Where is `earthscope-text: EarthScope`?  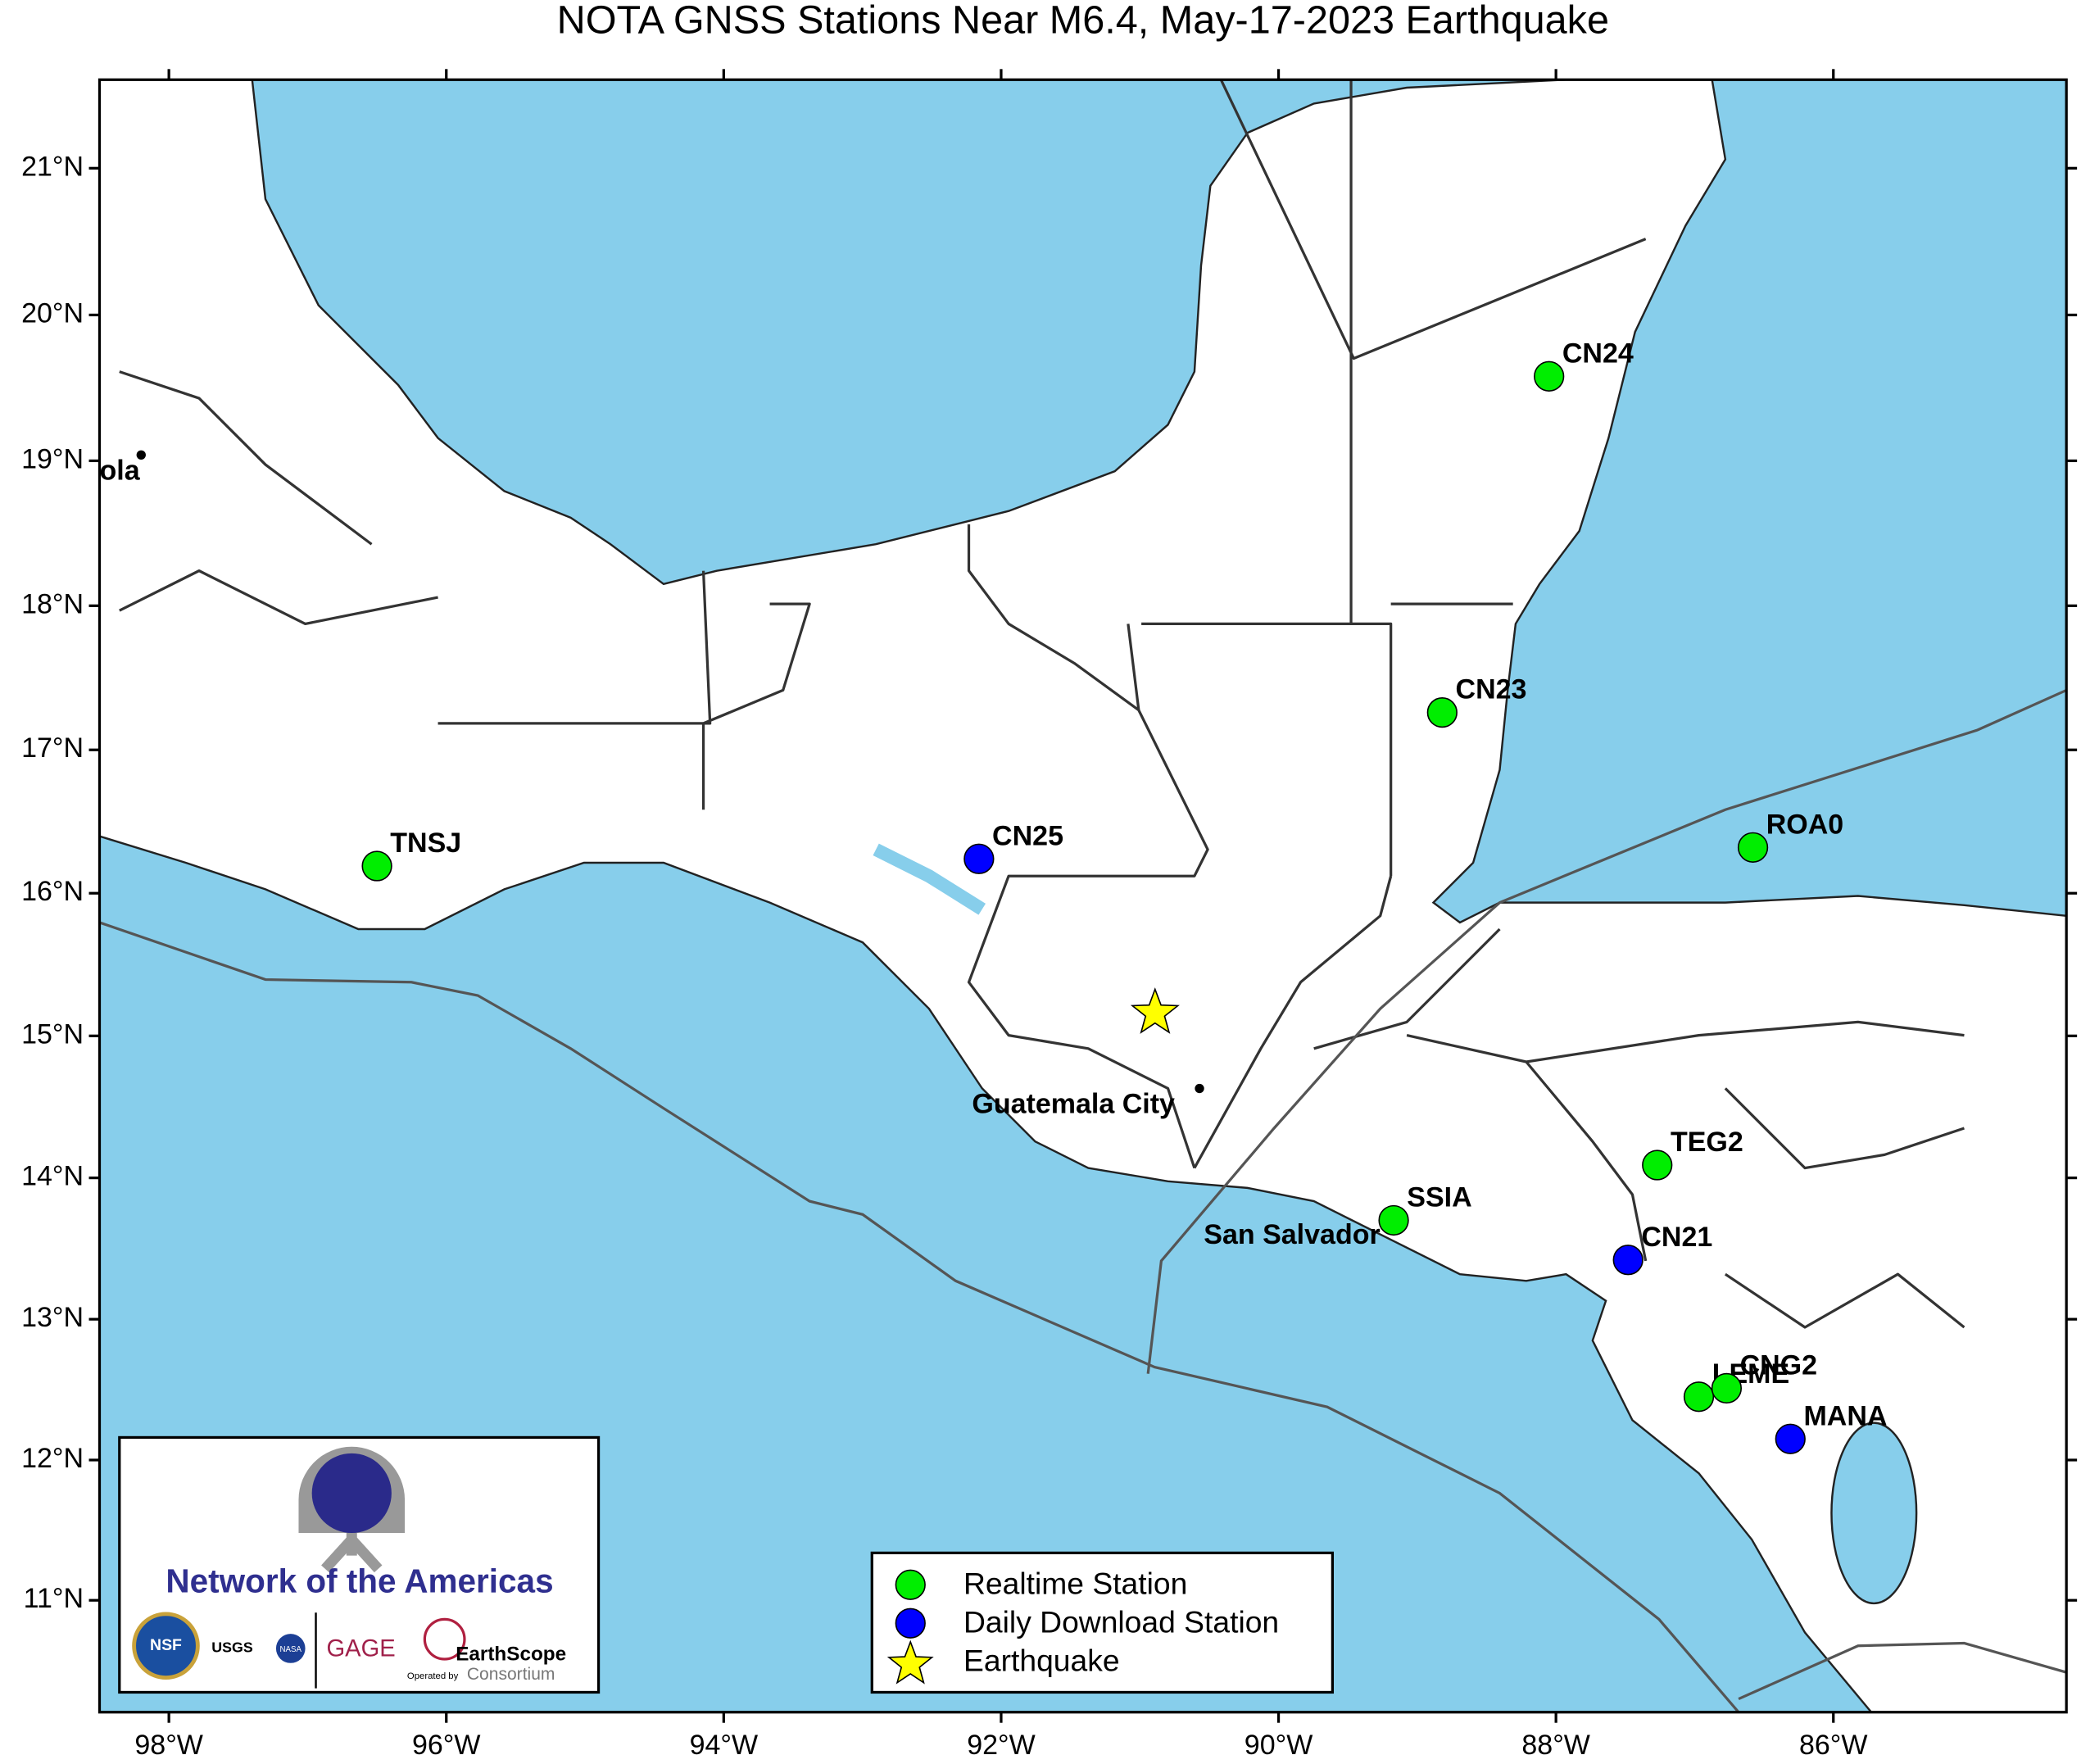
earthscope-text: EarthScope is located at coordinates (511, 1655).